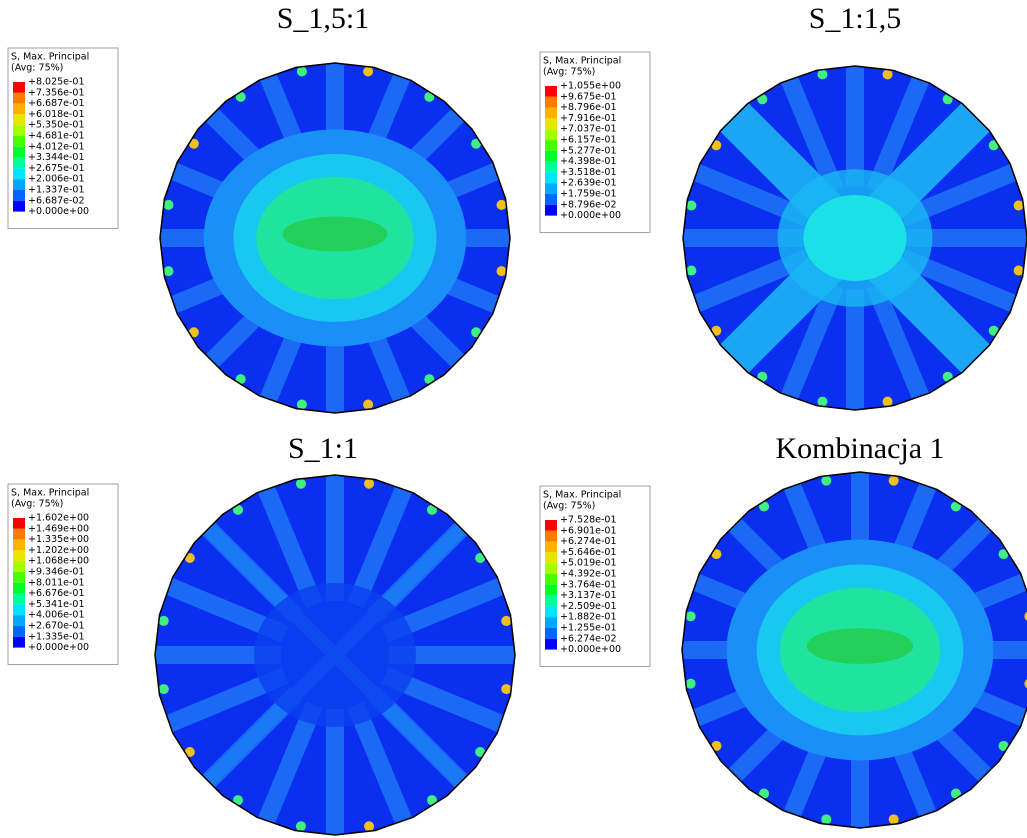 The width and height of the screenshot is (1027, 838). Describe the element at coordinates (588, 552) in the screenshot. I see `legend-label: +5.646e-01` at that location.